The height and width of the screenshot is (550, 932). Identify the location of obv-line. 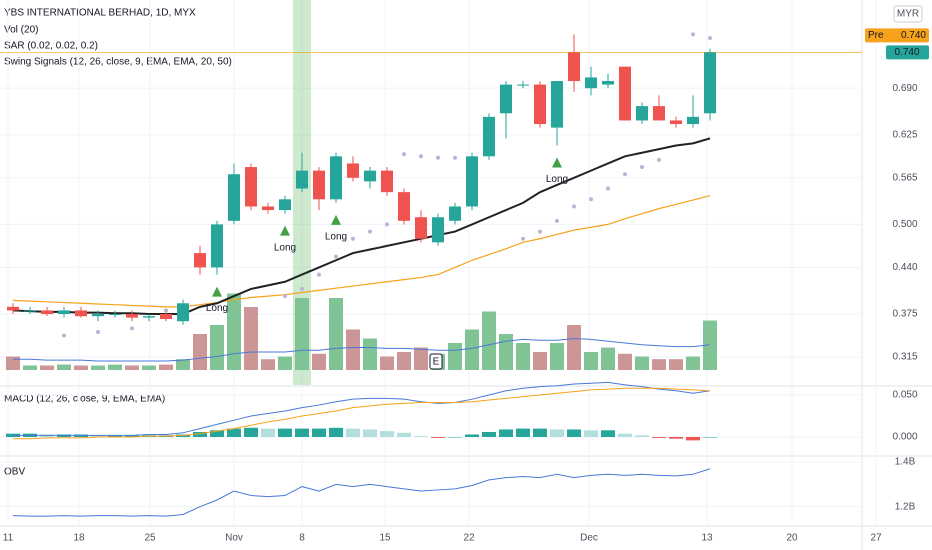
(361, 492).